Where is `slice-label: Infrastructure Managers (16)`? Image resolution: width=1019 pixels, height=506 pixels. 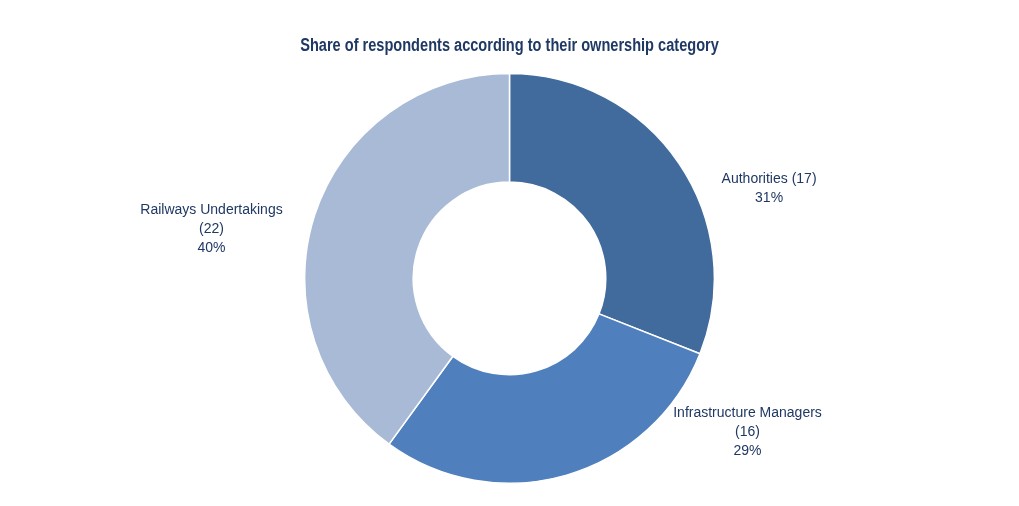
slice-label: Infrastructure Managers (16) is located at coordinates (747, 421).